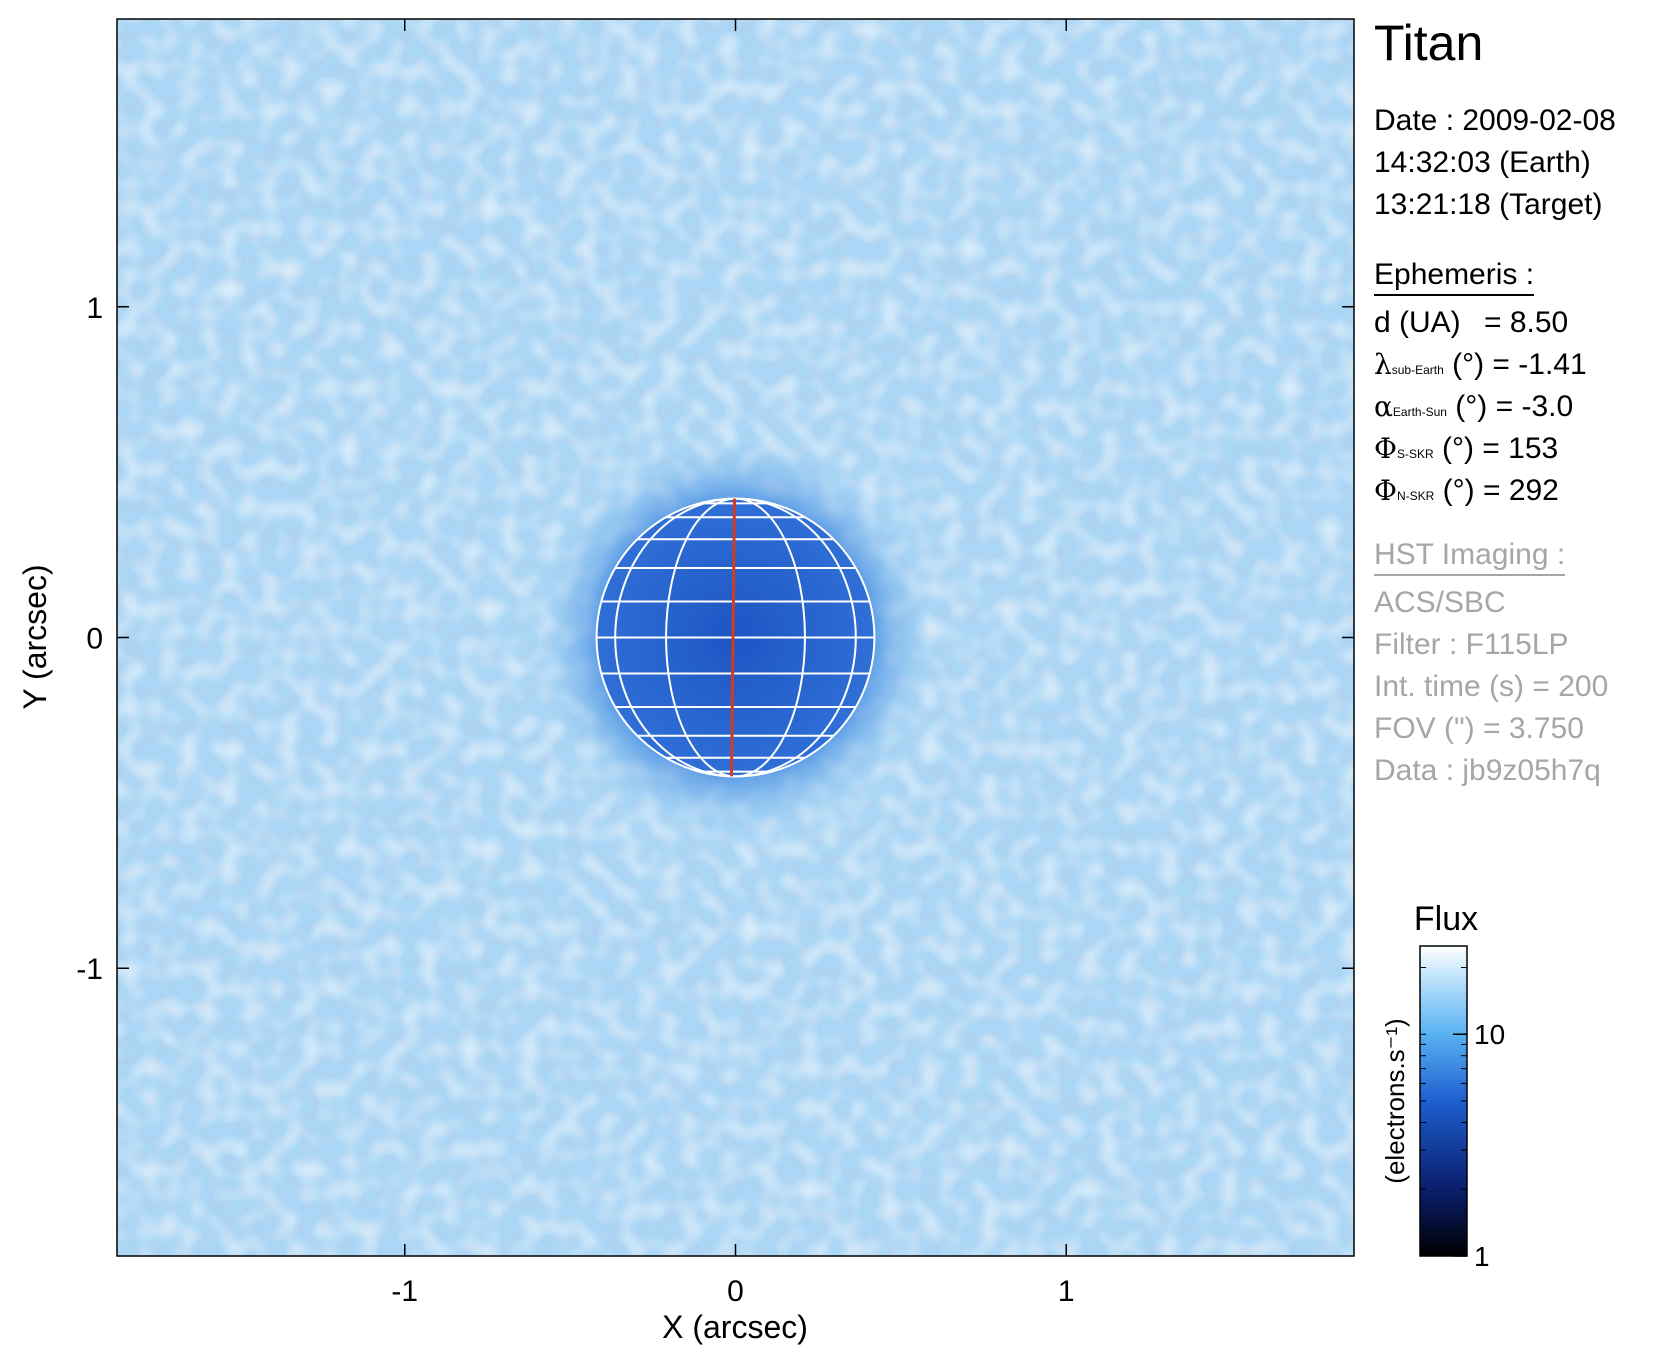 The height and width of the screenshot is (1367, 1655). I want to click on colorbar-title: Flux, so click(1446, 919).